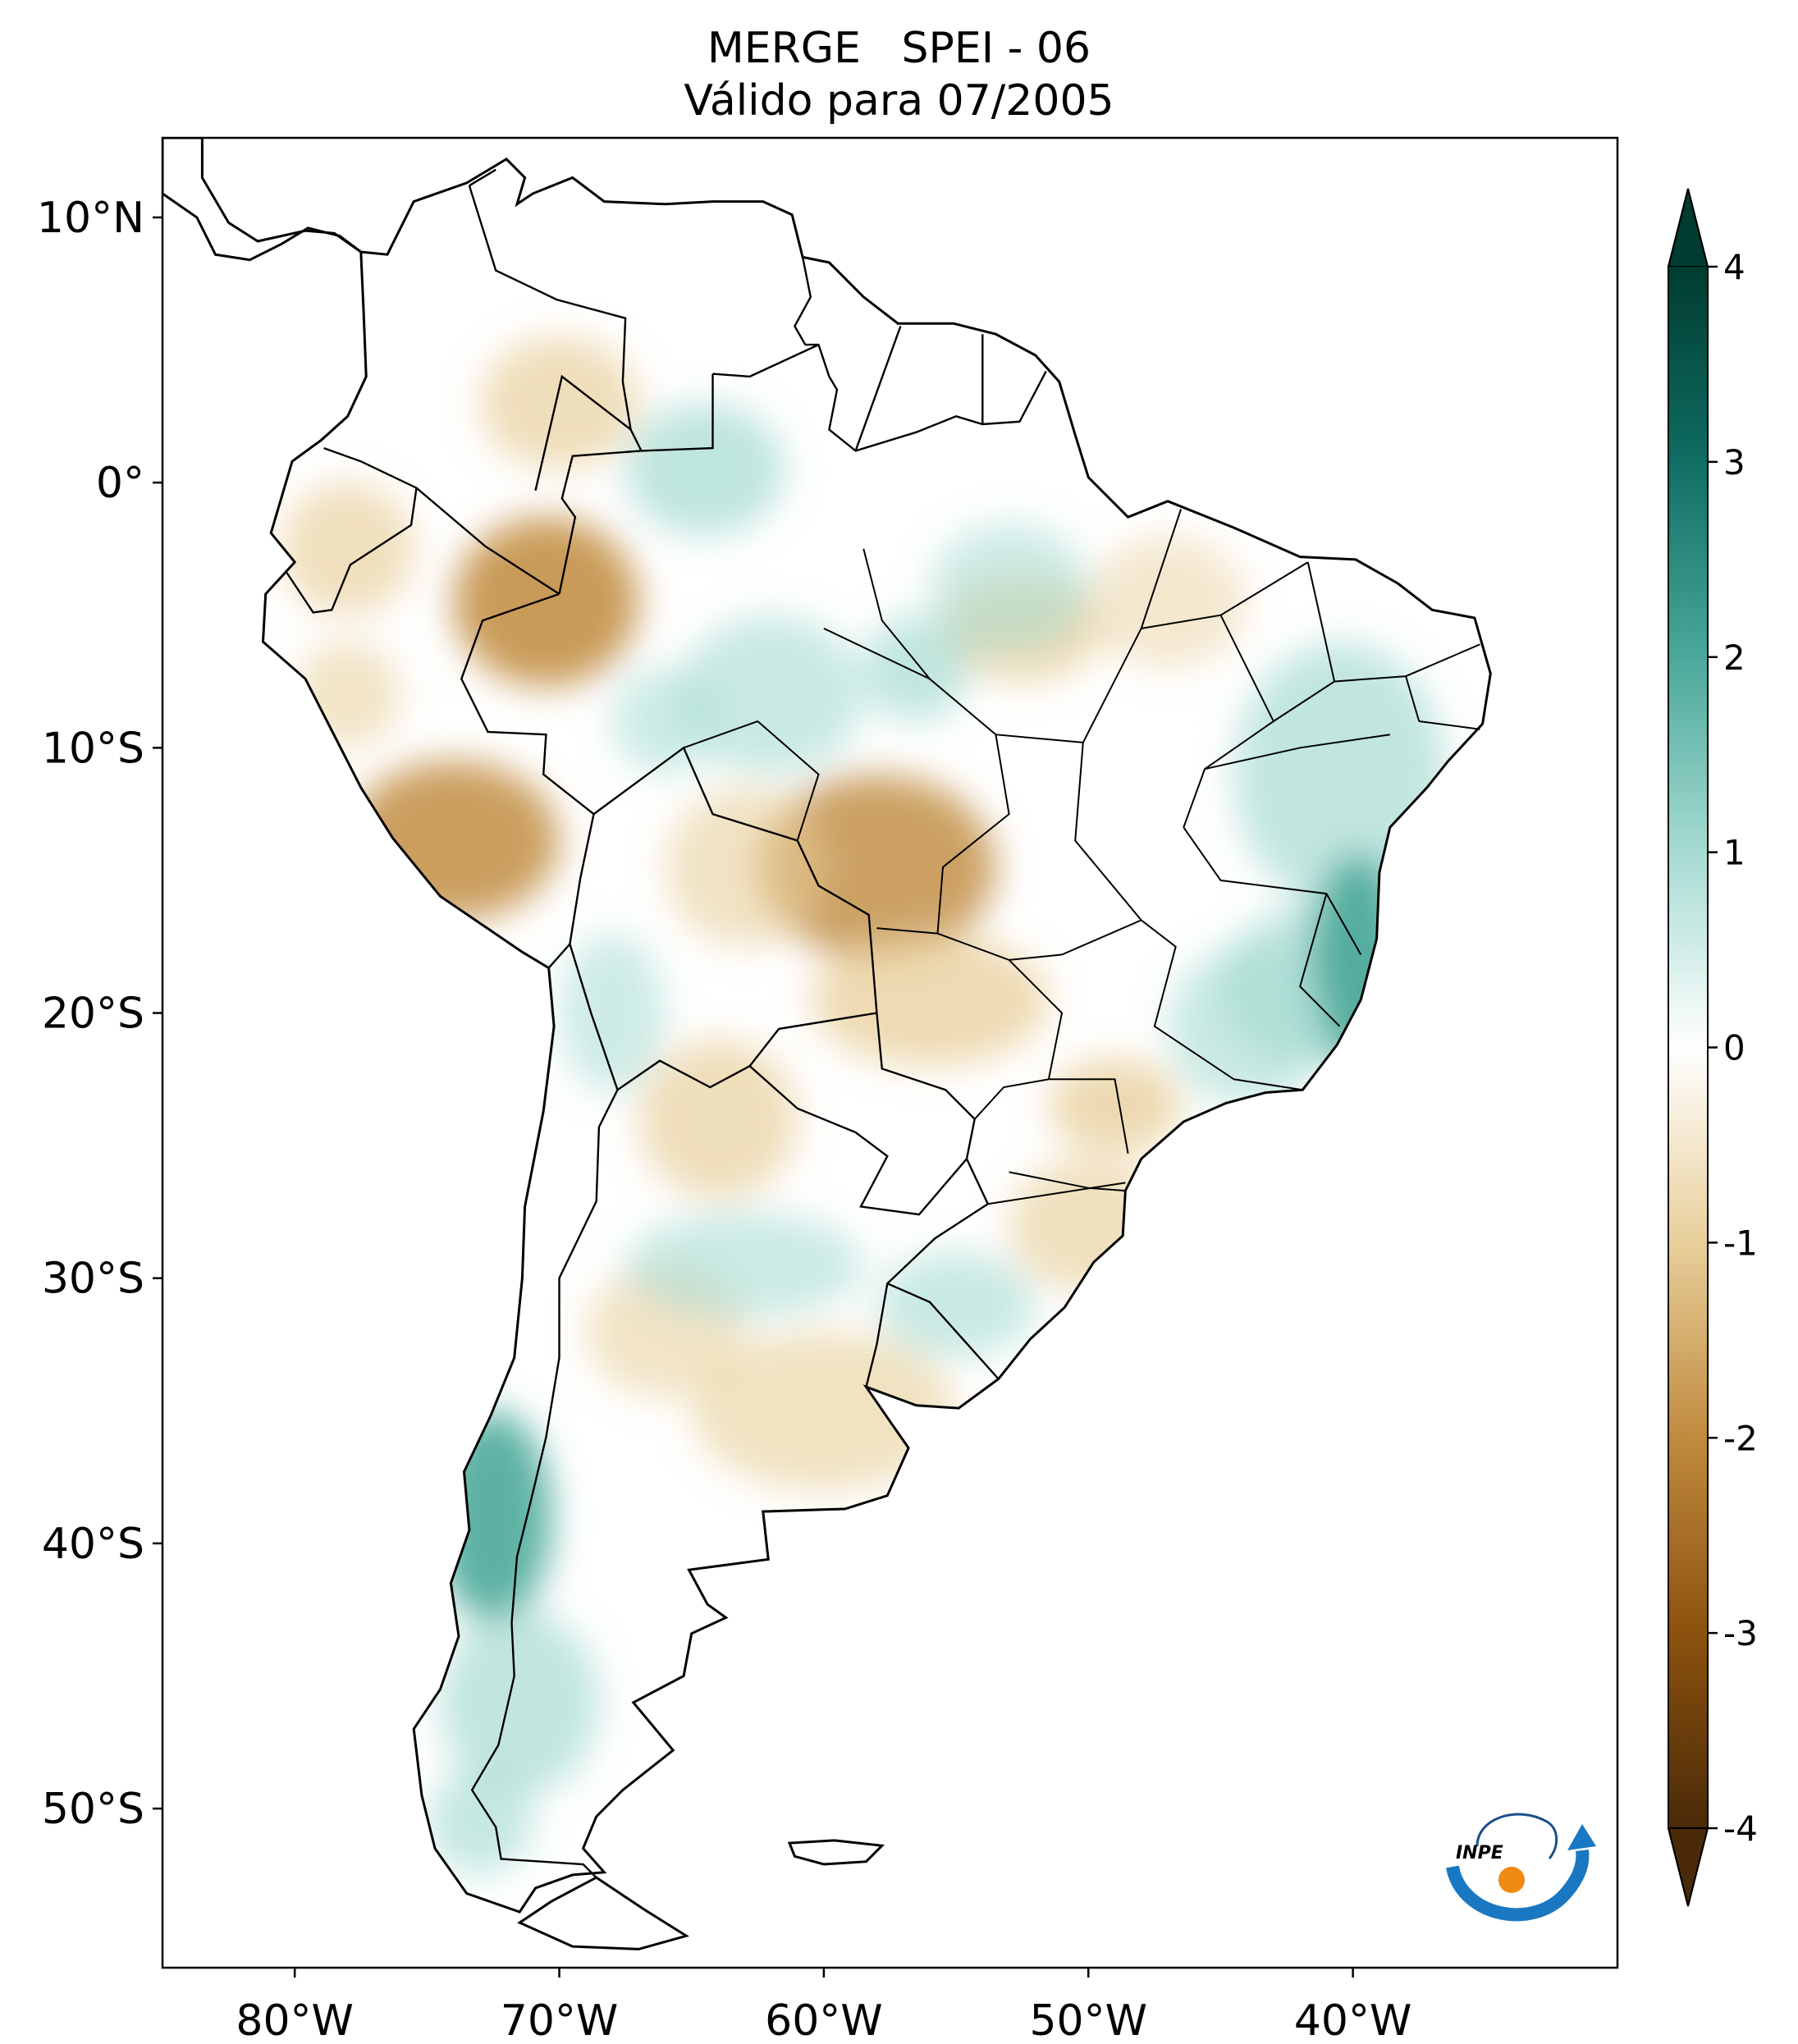 This screenshot has width=1798, height=2044. Describe the element at coordinates (1740, 1243) in the screenshot. I see `colorbar-tick-label: -1` at that location.